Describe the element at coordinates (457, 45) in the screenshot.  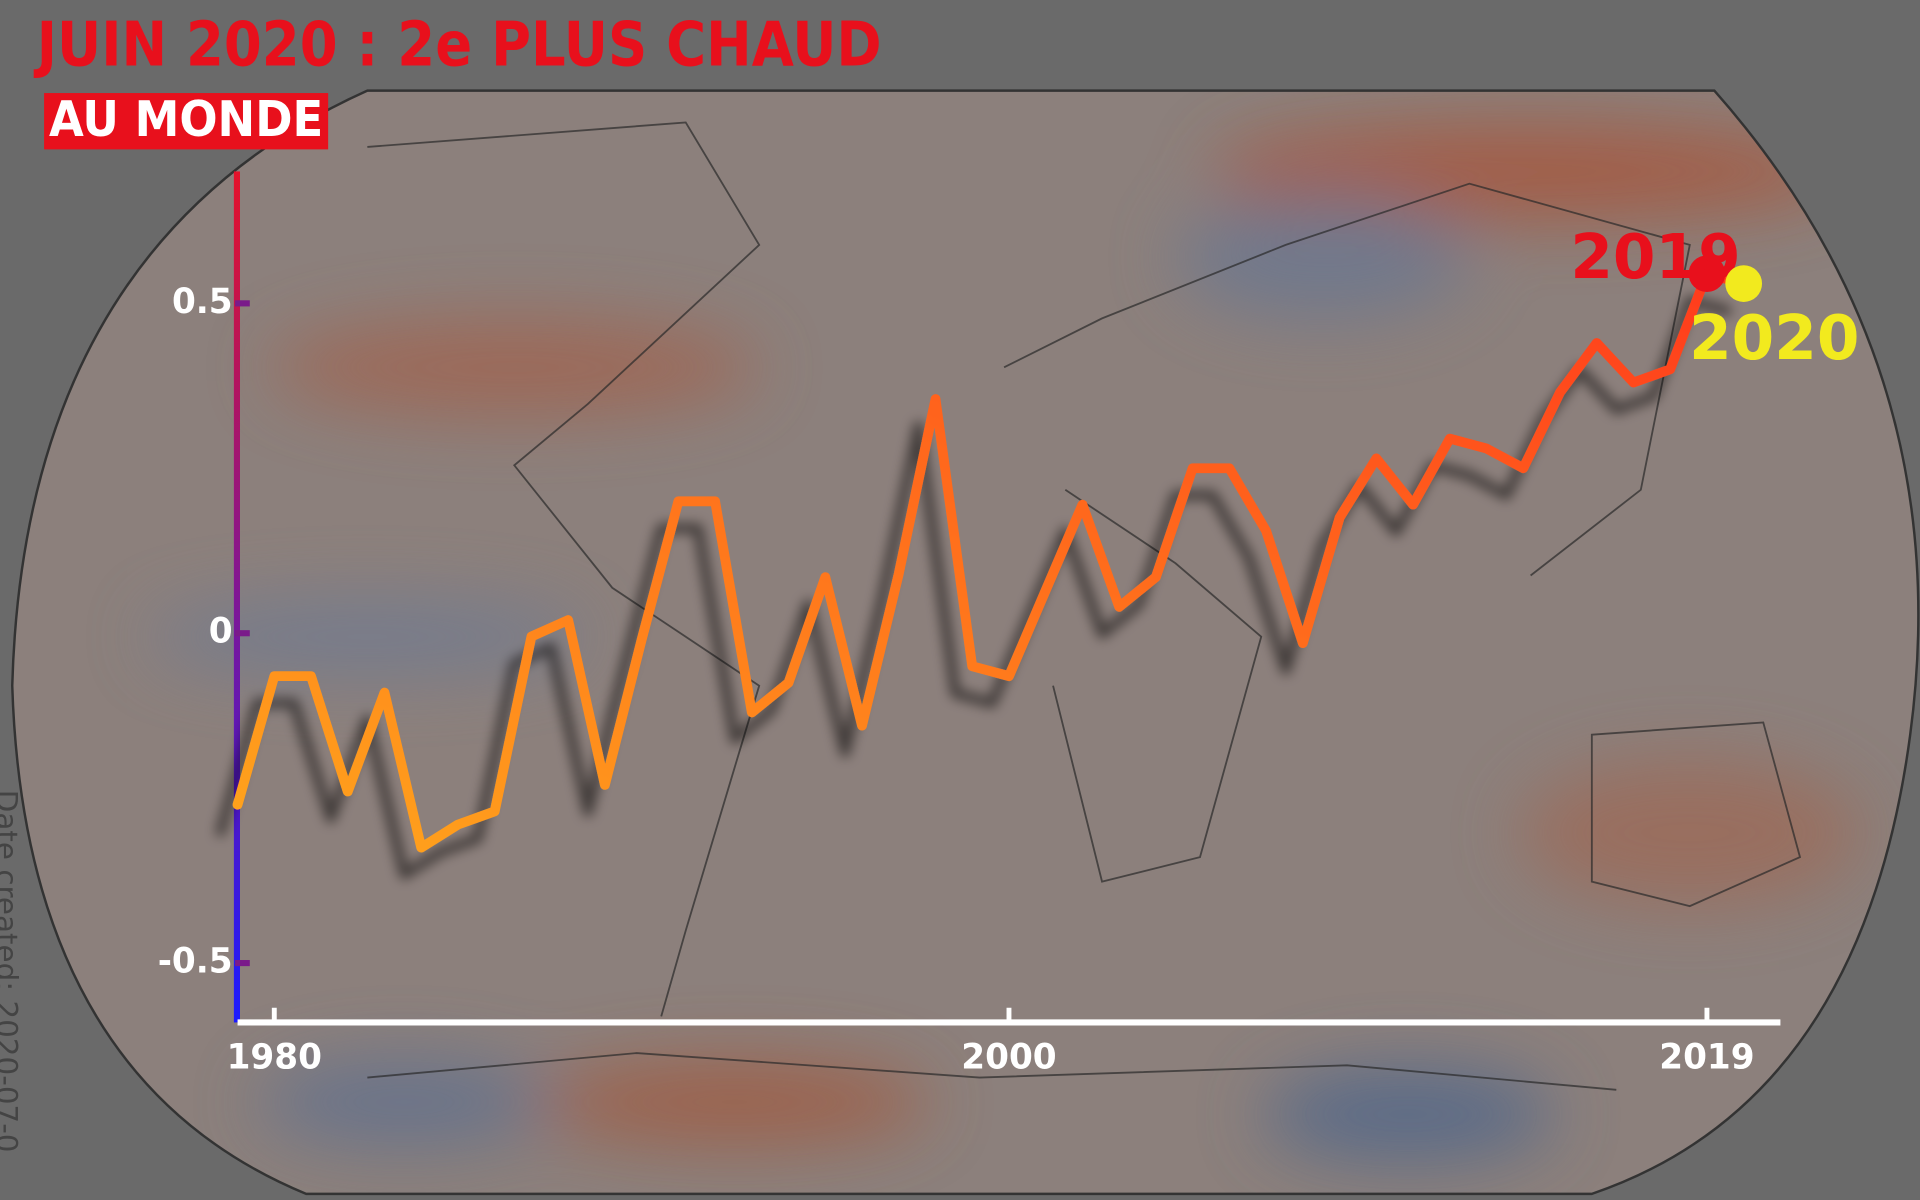
I see `chart-title: JUIN 2020 : 2e PLUS CHAUD` at that location.